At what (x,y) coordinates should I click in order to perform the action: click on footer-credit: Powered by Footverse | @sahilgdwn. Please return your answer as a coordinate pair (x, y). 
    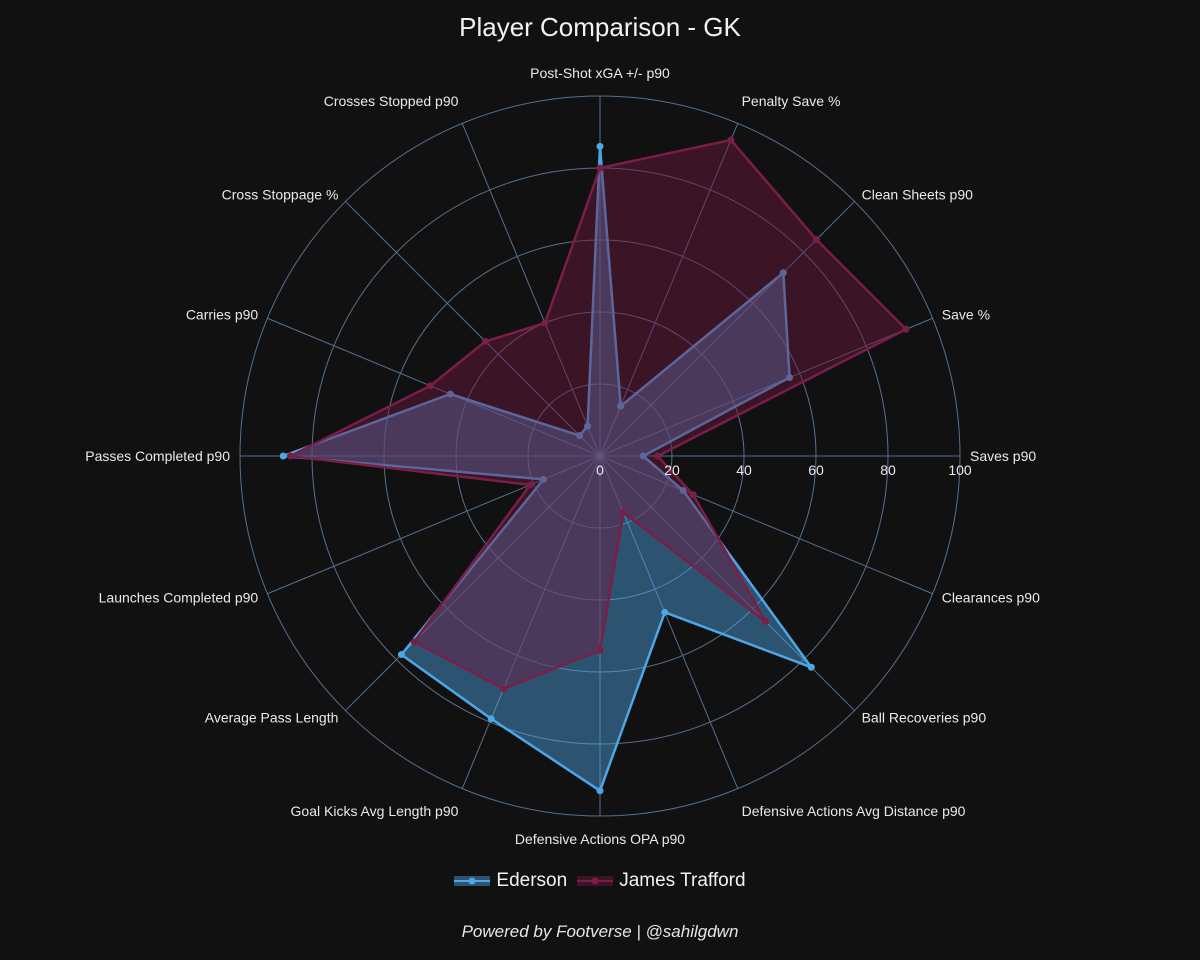
    Looking at the image, I should click on (600, 931).